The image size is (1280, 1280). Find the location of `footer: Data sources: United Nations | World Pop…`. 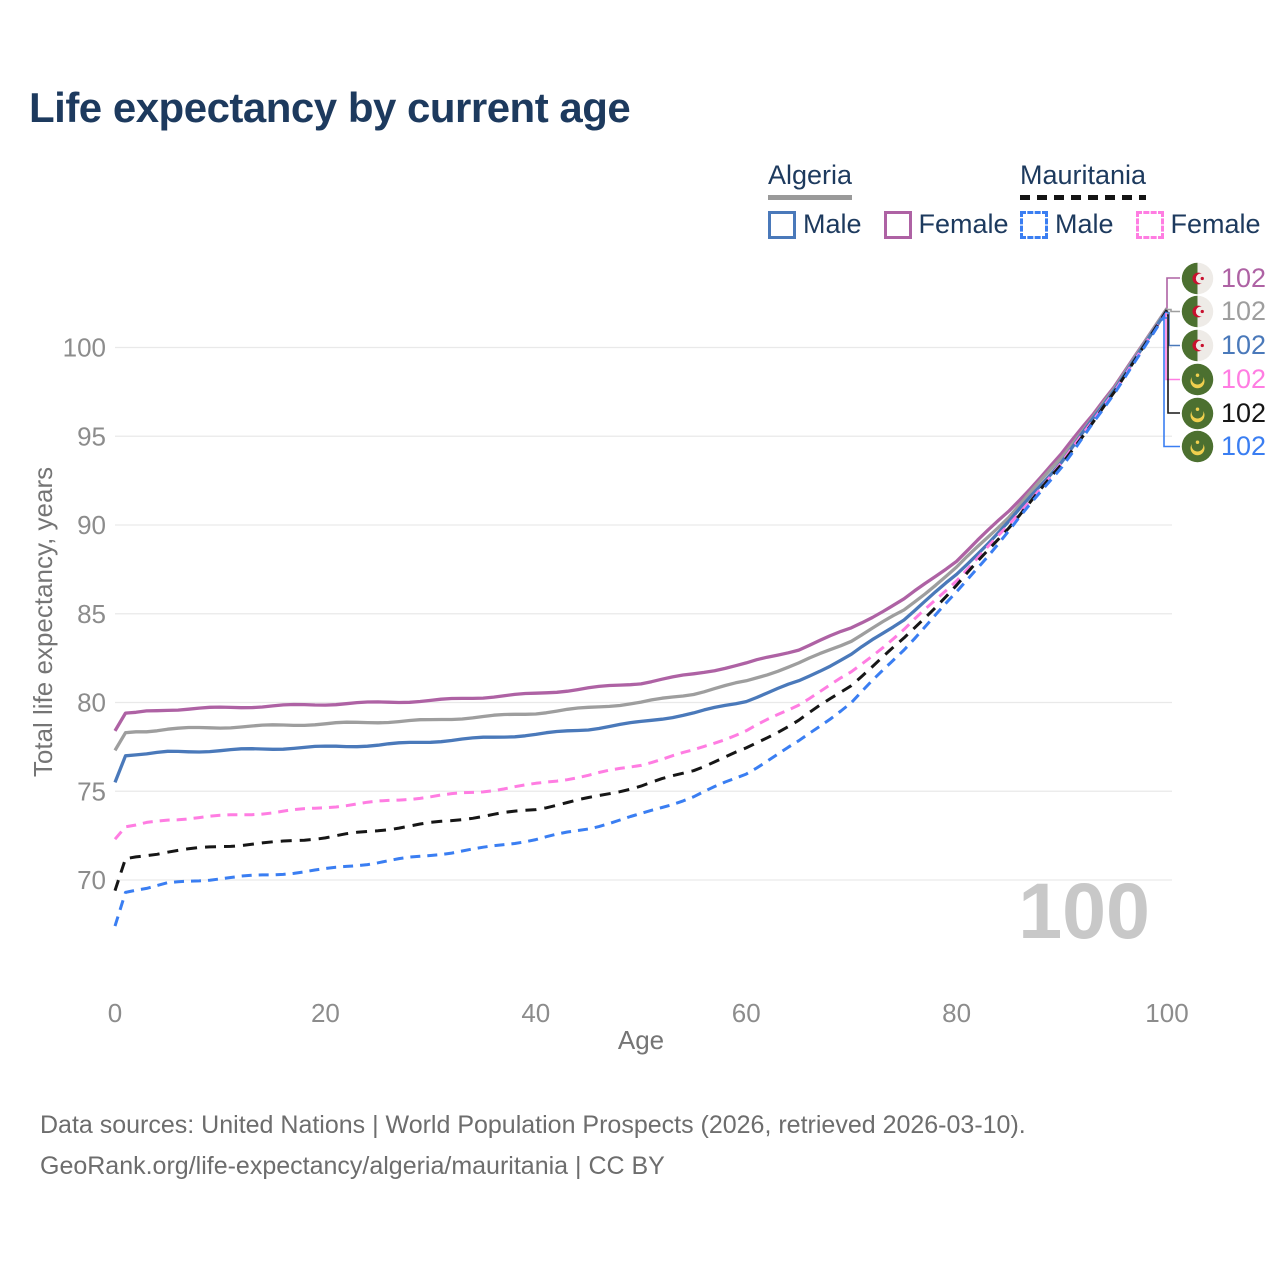

footer: Data sources: United Nations | World Pop… is located at coordinates (640, 1146).